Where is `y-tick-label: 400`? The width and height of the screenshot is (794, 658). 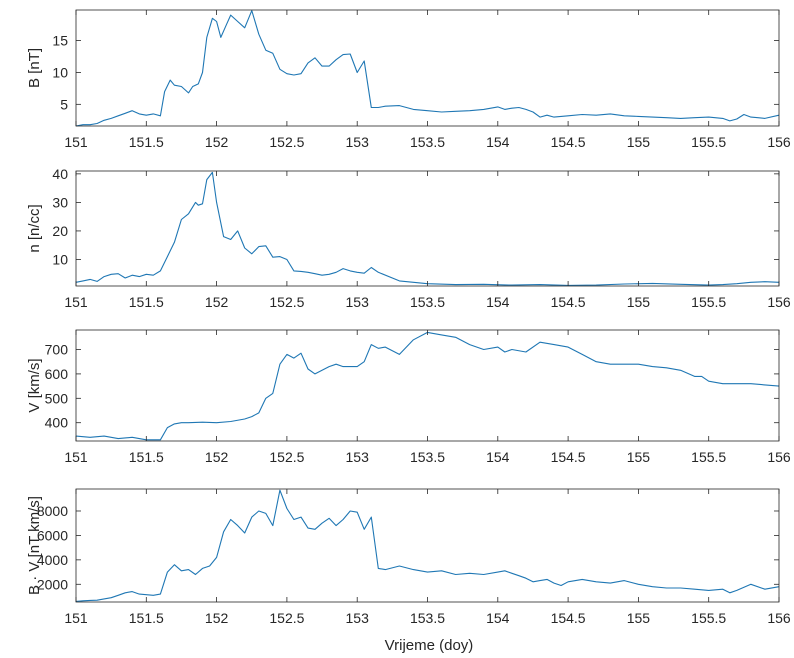
y-tick-label: 400 is located at coordinates (57, 423).